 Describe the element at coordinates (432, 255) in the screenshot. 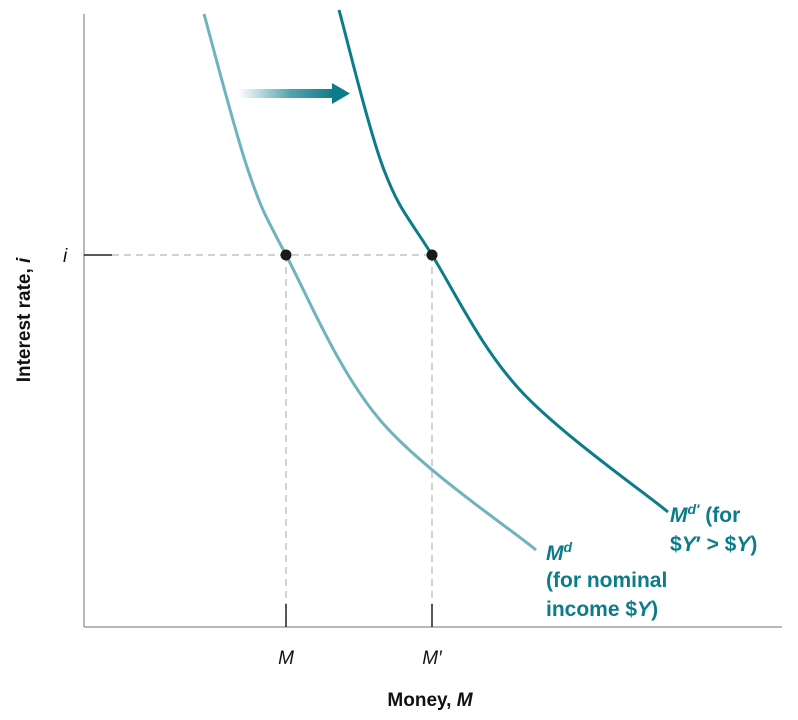

I see `point-md-prime-at-i` at that location.